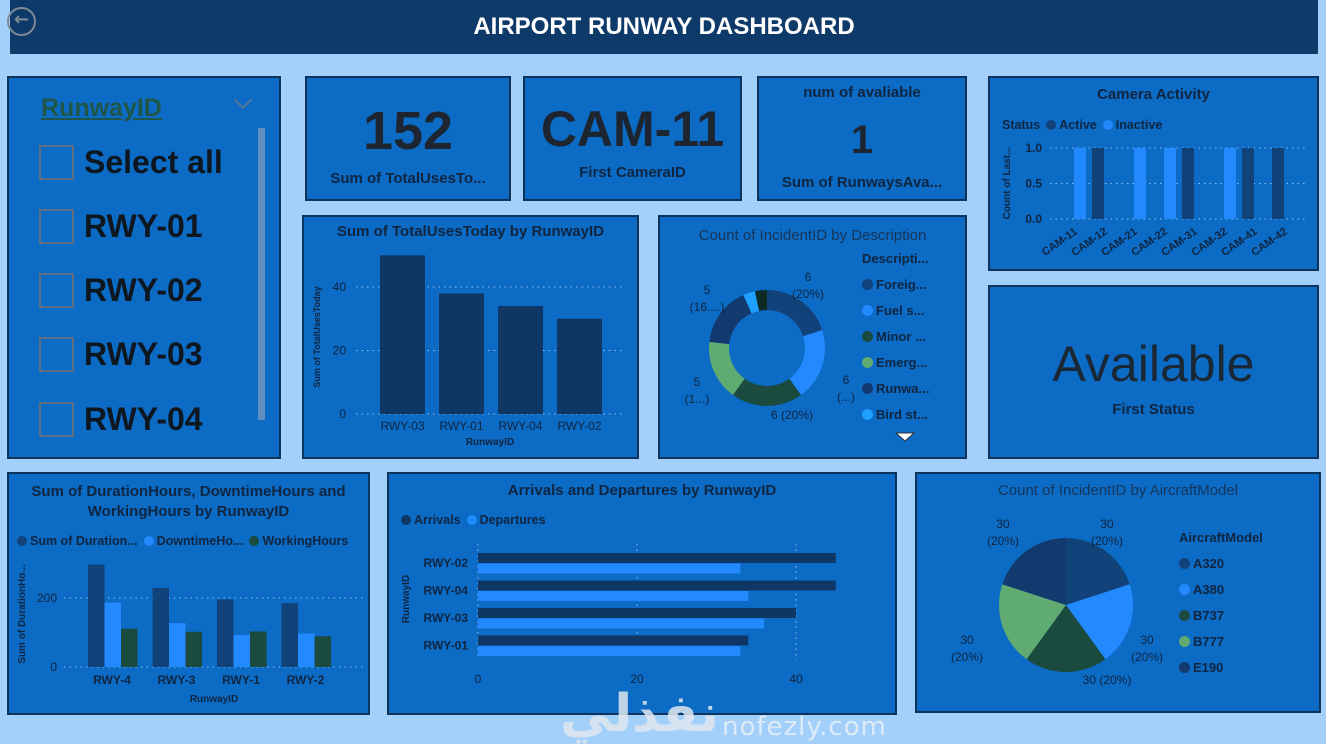  Describe the element at coordinates (727, 368) in the screenshot. I see `slice-emerg` at that location.